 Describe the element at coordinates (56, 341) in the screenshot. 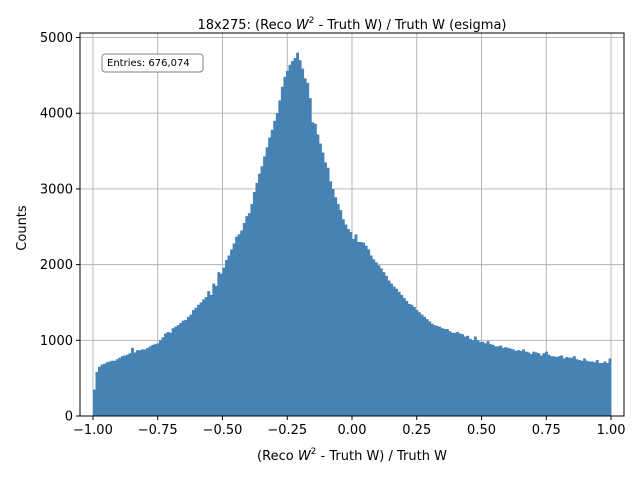

I see `y-tick-label: 1000` at that location.